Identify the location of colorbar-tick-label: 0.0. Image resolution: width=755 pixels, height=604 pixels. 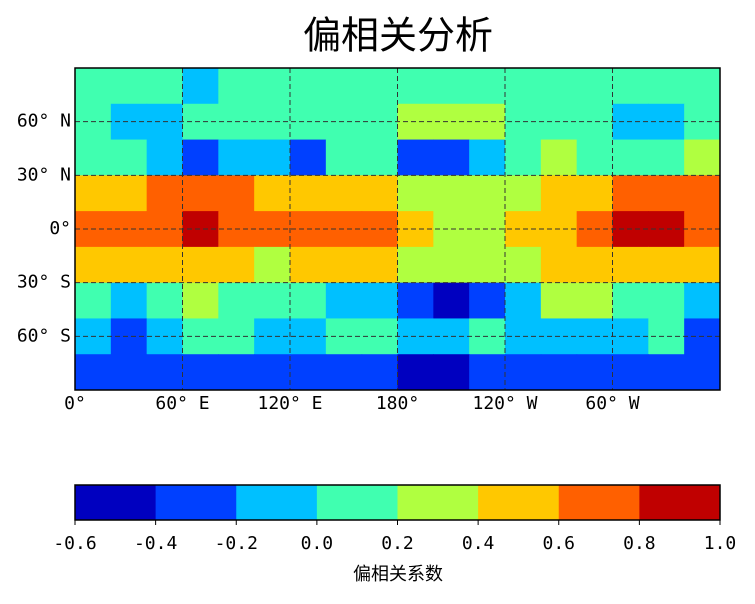
(317, 543).